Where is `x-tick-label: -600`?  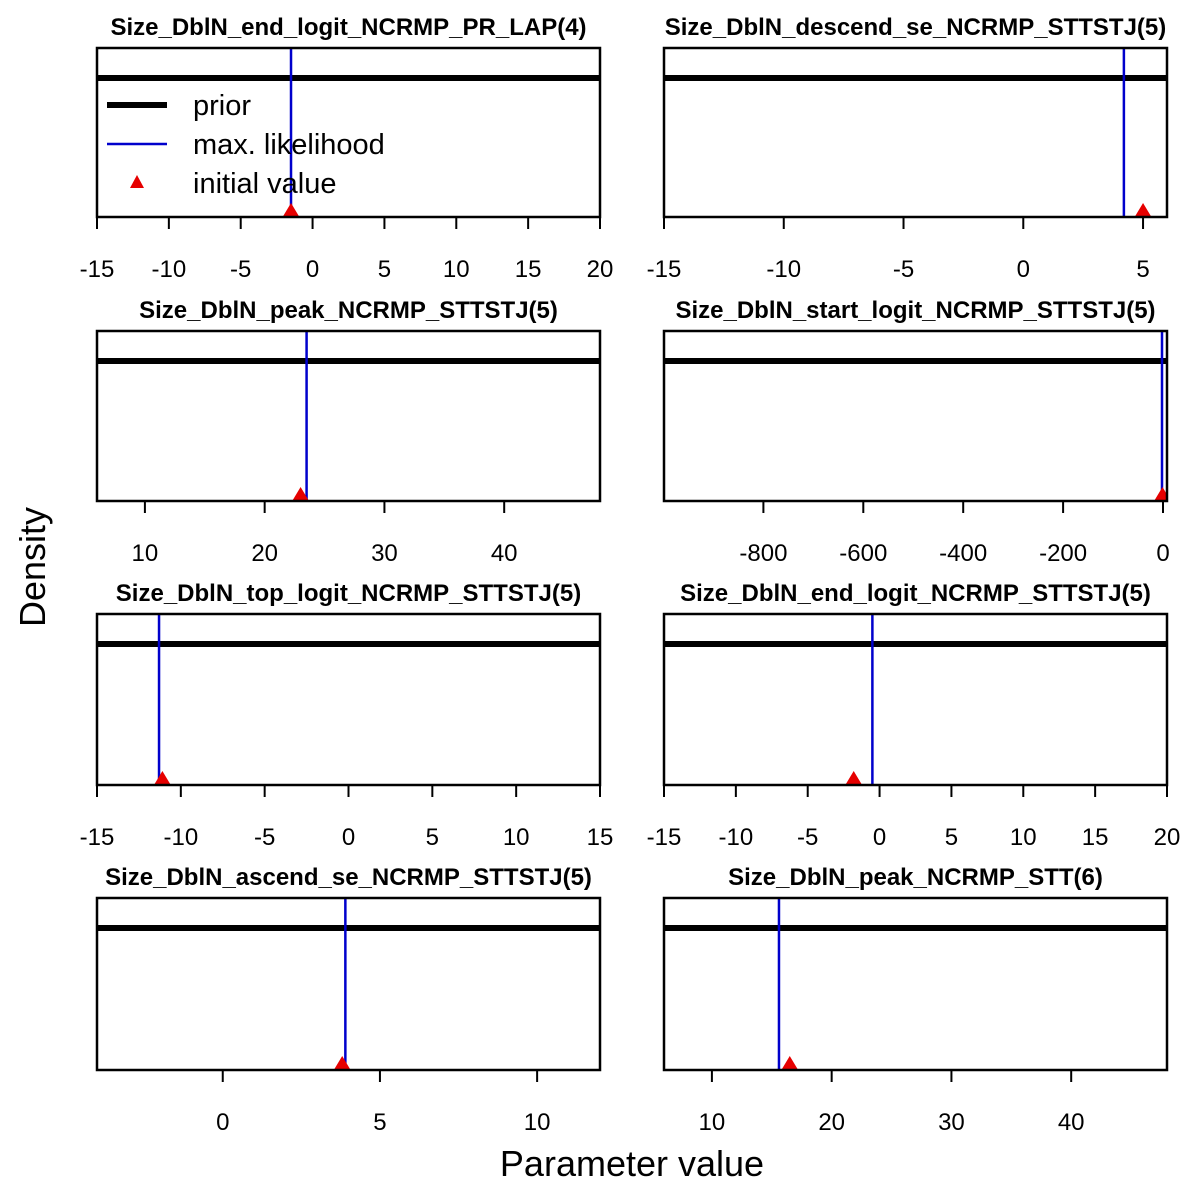 x-tick-label: -600 is located at coordinates (863, 553).